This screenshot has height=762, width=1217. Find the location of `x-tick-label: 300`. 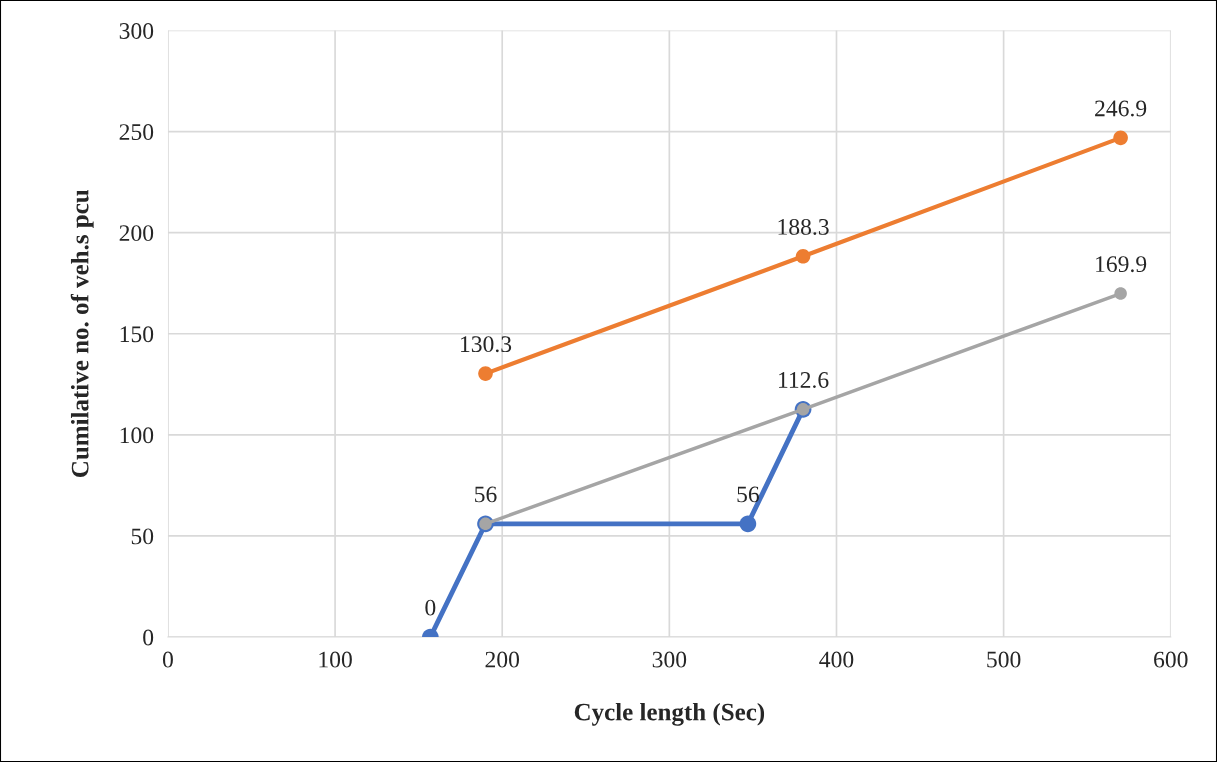

x-tick-label: 300 is located at coordinates (669, 659).